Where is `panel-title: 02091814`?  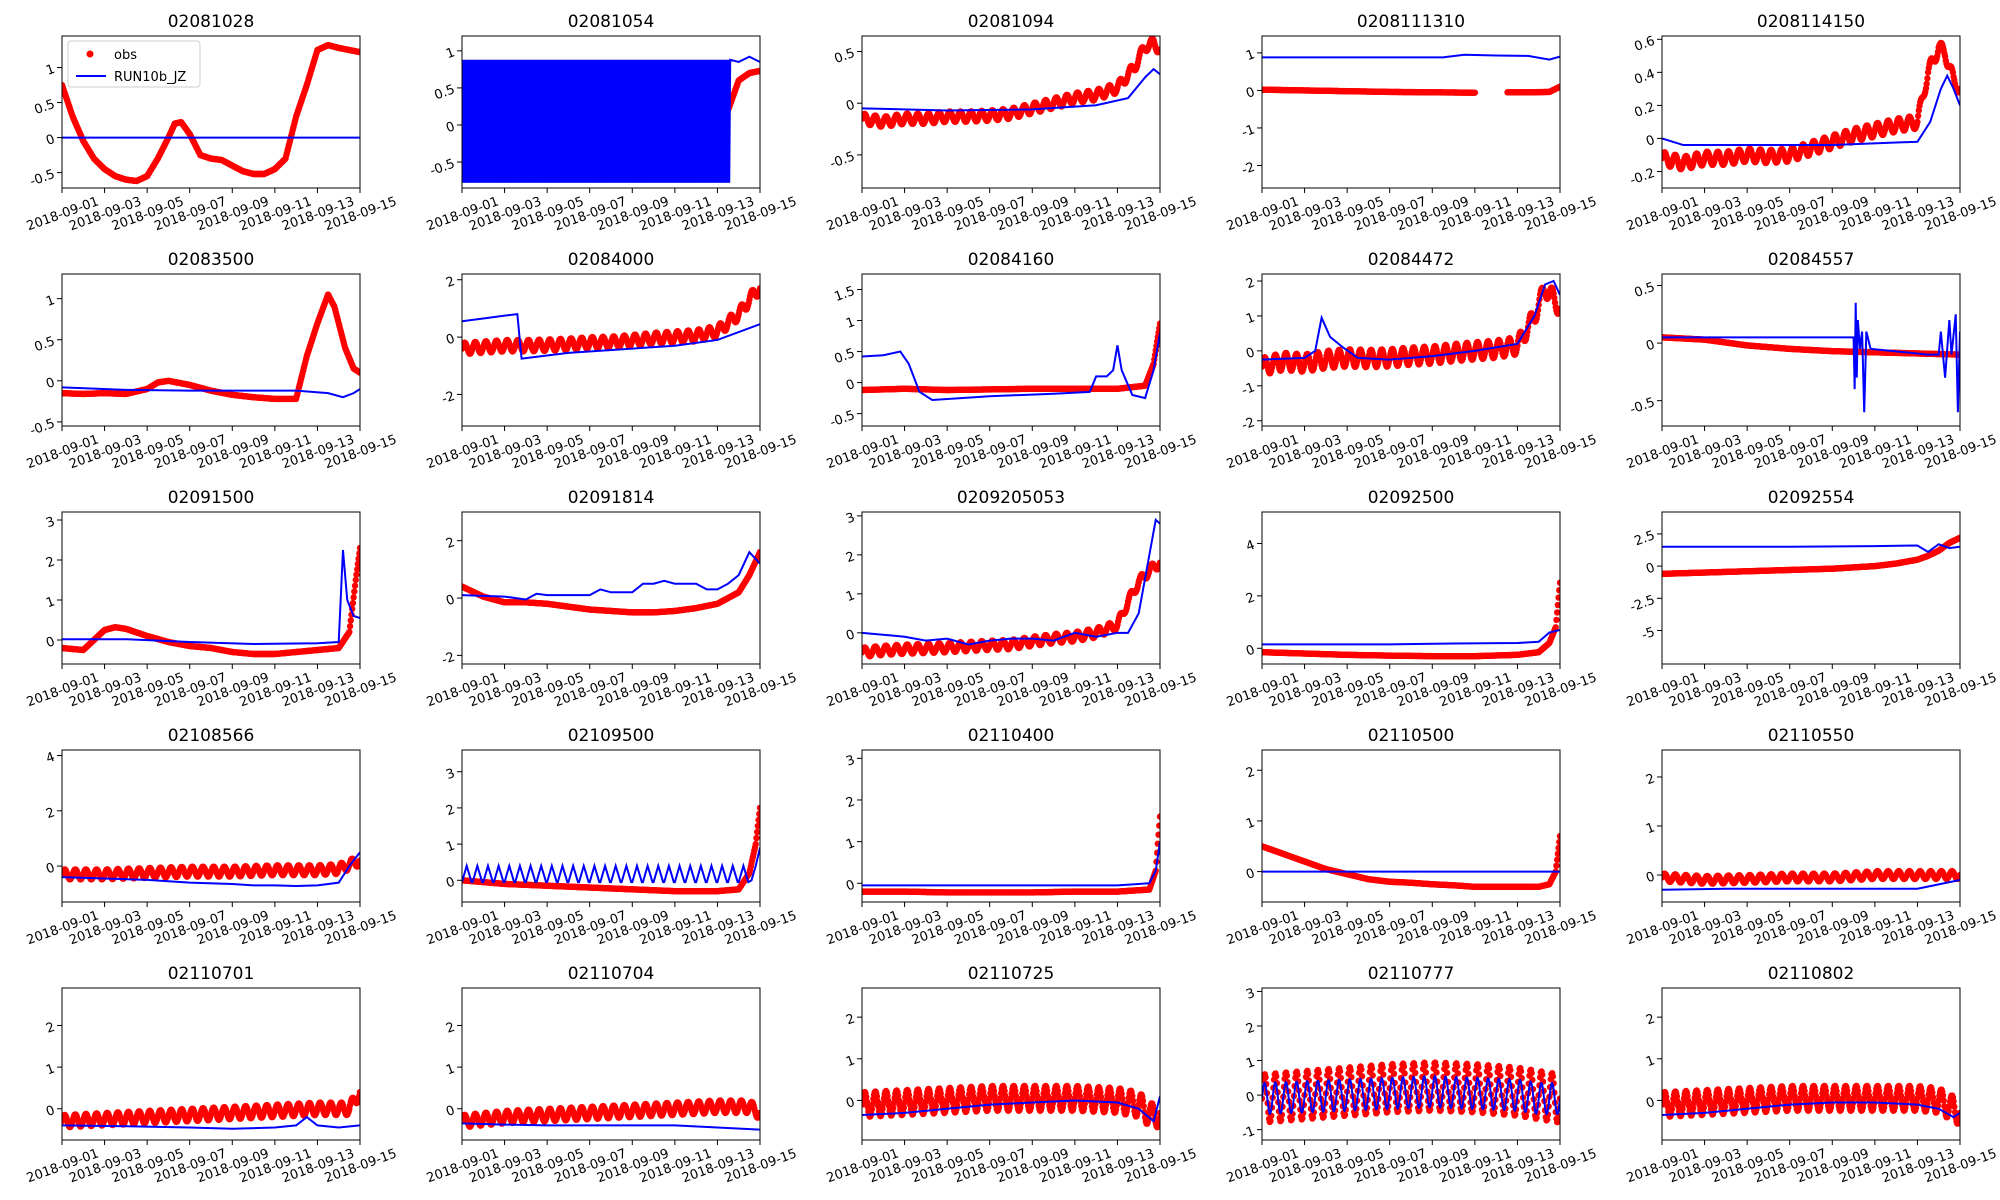
panel-title: 02091814 is located at coordinates (611, 498).